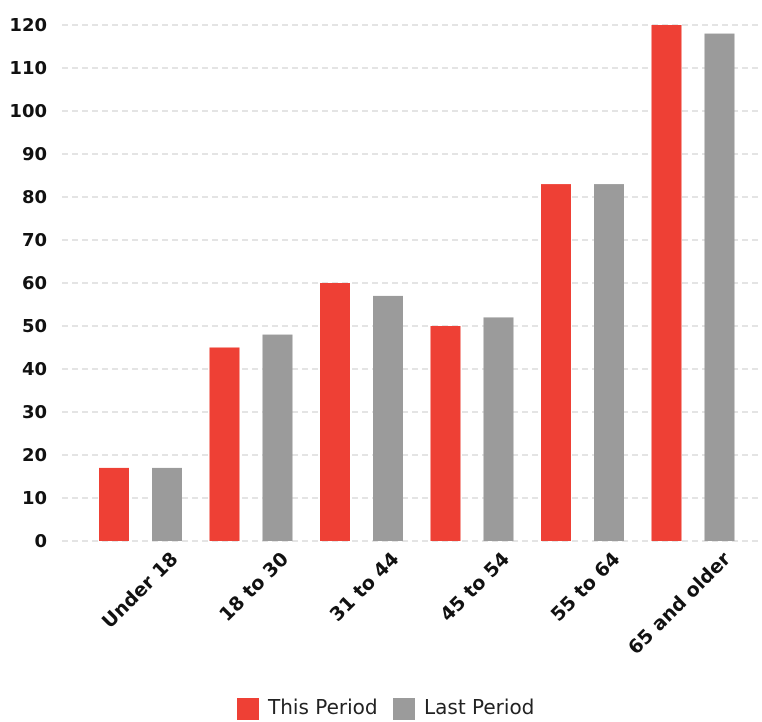 The image size is (762, 722). Describe the element at coordinates (28, 25) in the screenshot. I see `y-tick-label: 120` at that location.